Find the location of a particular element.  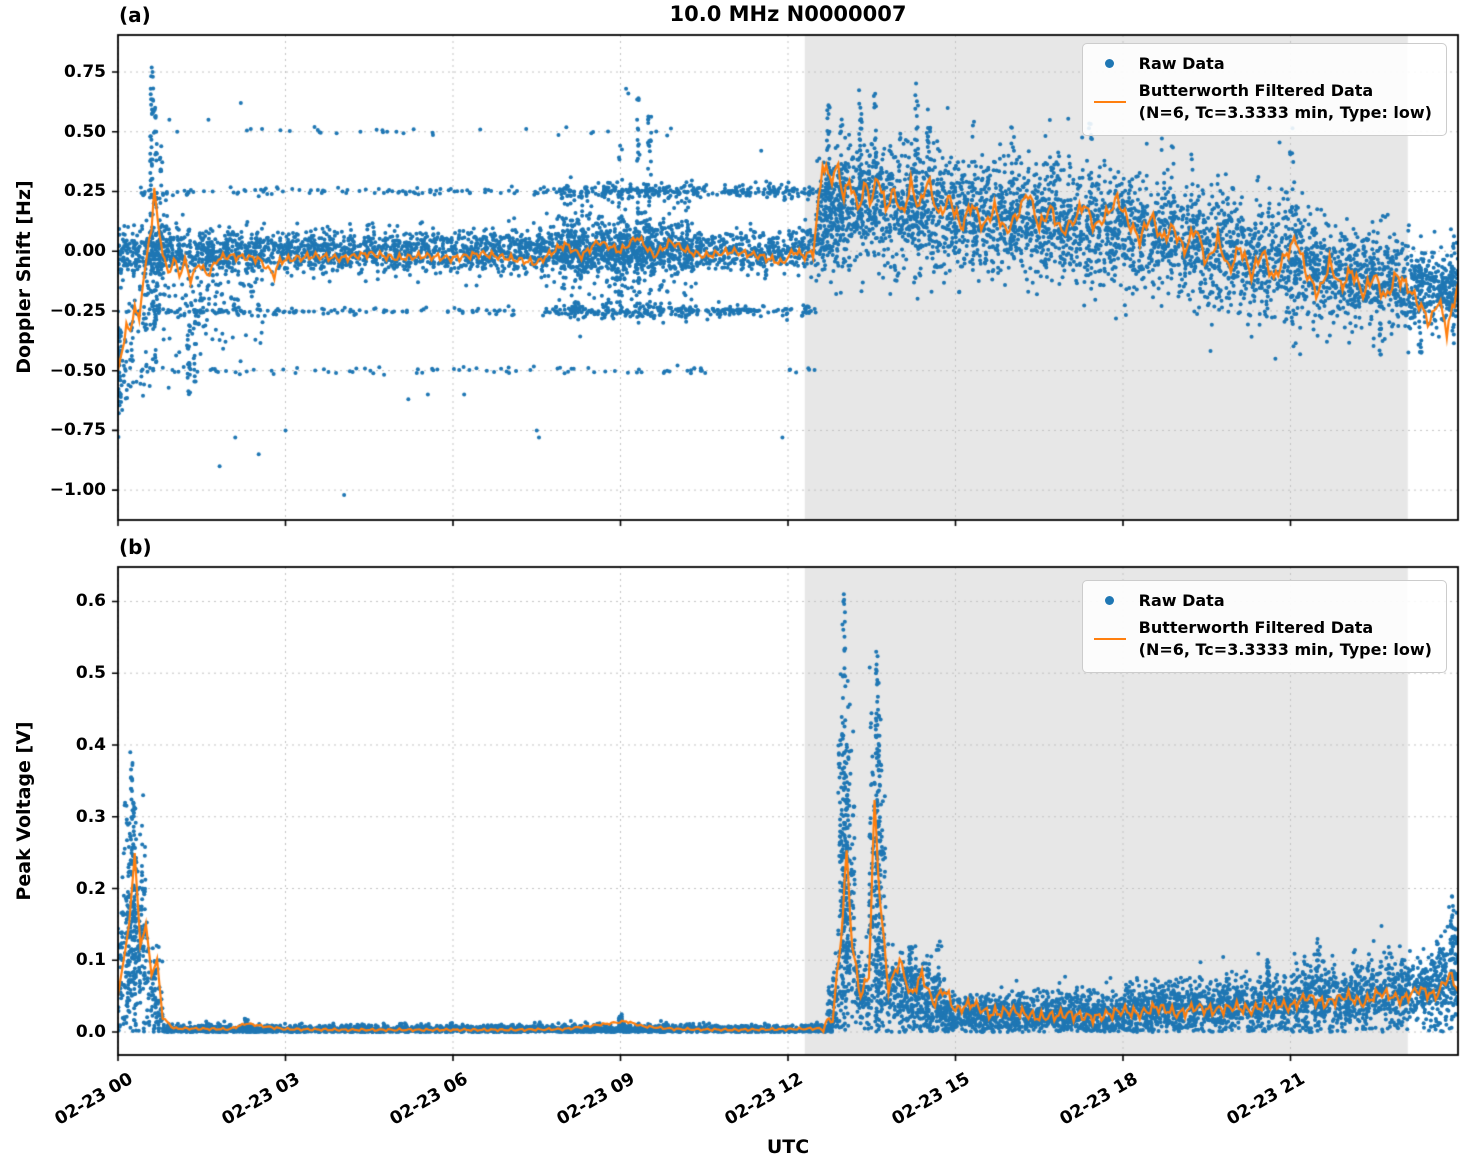

y-tick-label: 0.4 is located at coordinates (90, 744).